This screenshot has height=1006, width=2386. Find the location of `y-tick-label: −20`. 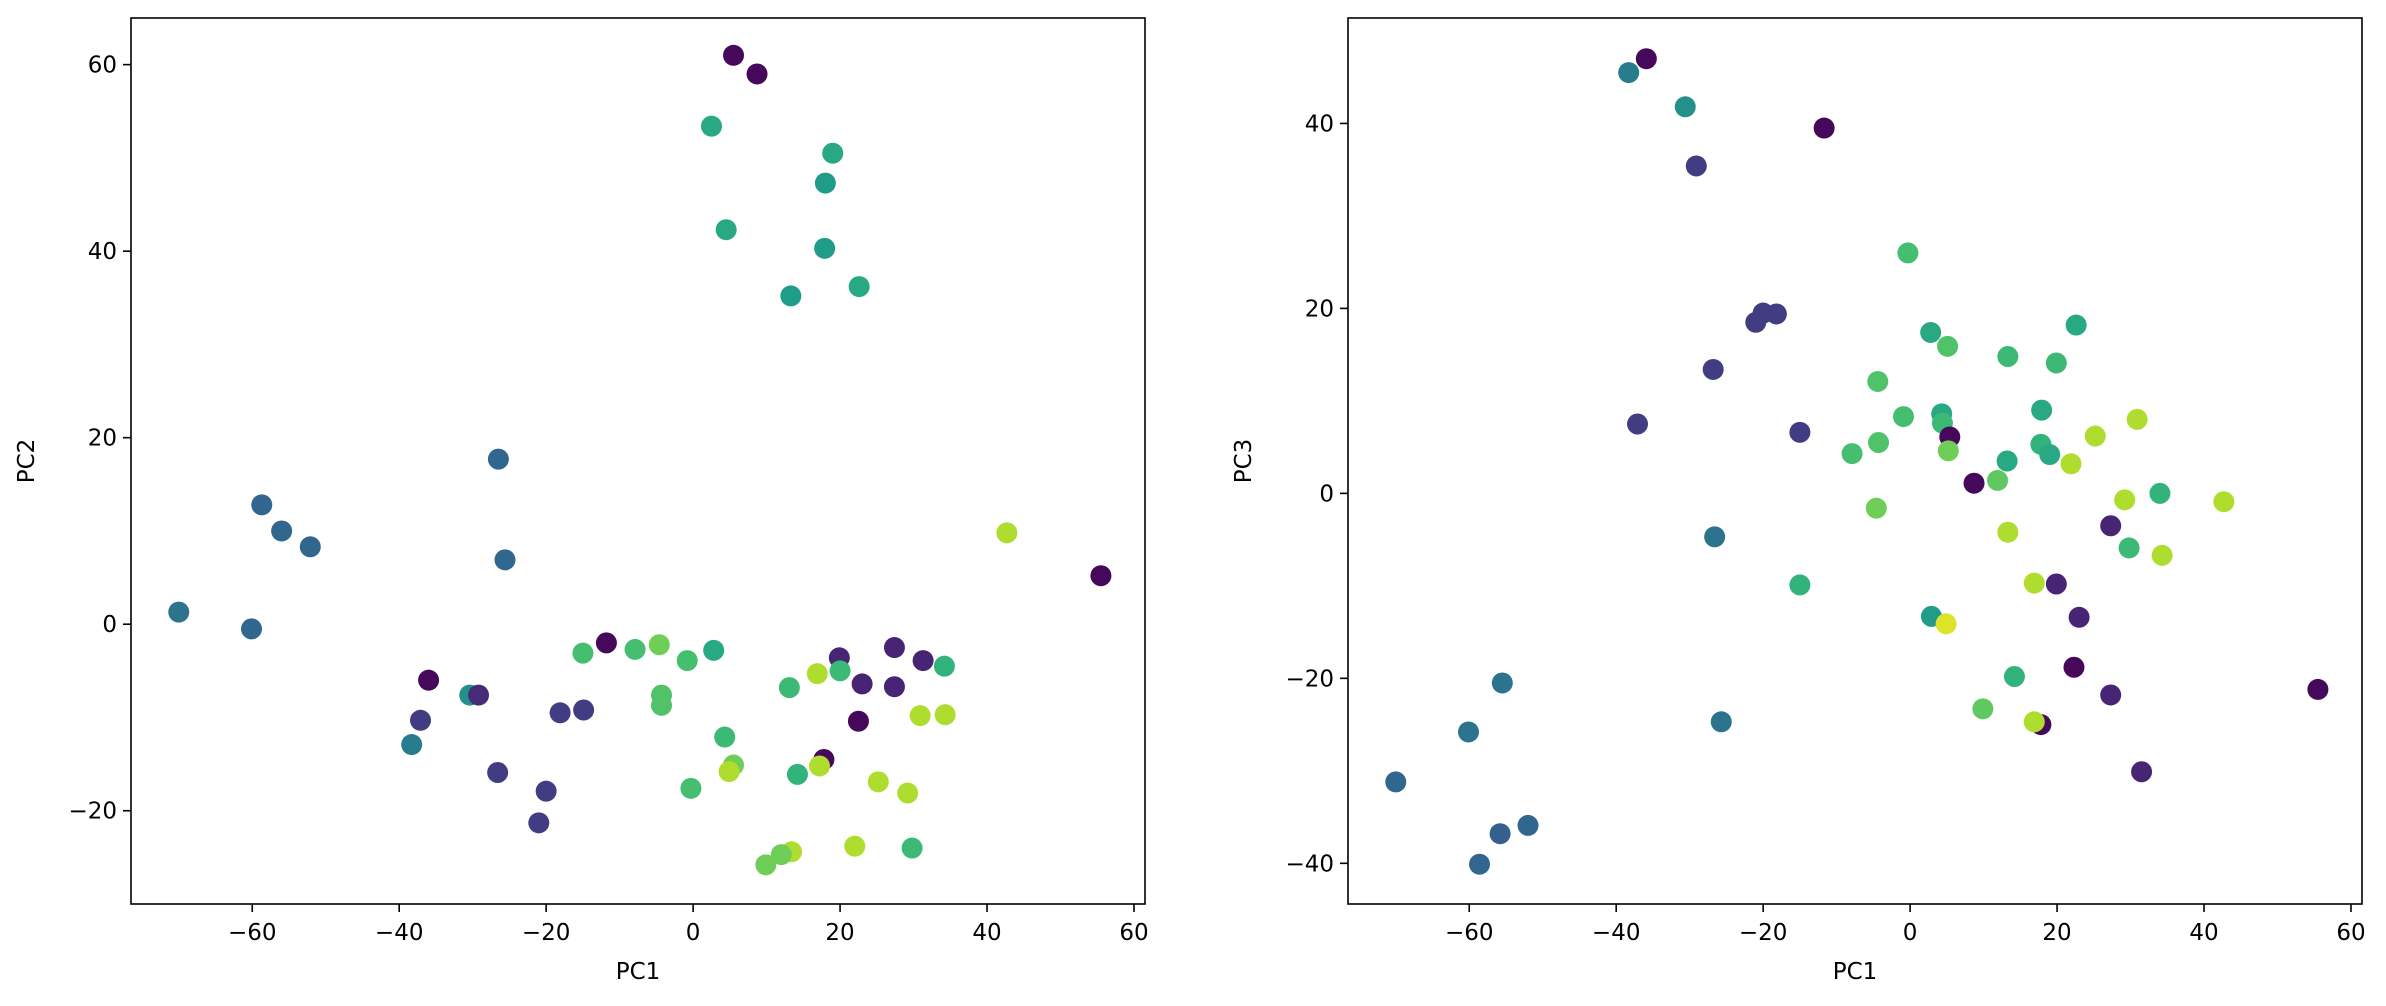

y-tick-label: −20 is located at coordinates (92, 812).